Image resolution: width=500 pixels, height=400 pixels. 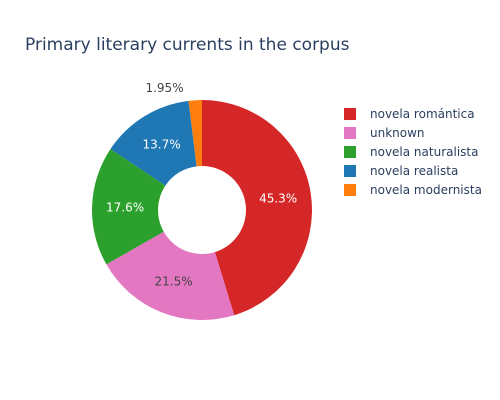 What do you see at coordinates (162, 144) in the screenshot?
I see `slice-label-novela-realista: 13.7%` at bounding box center [162, 144].